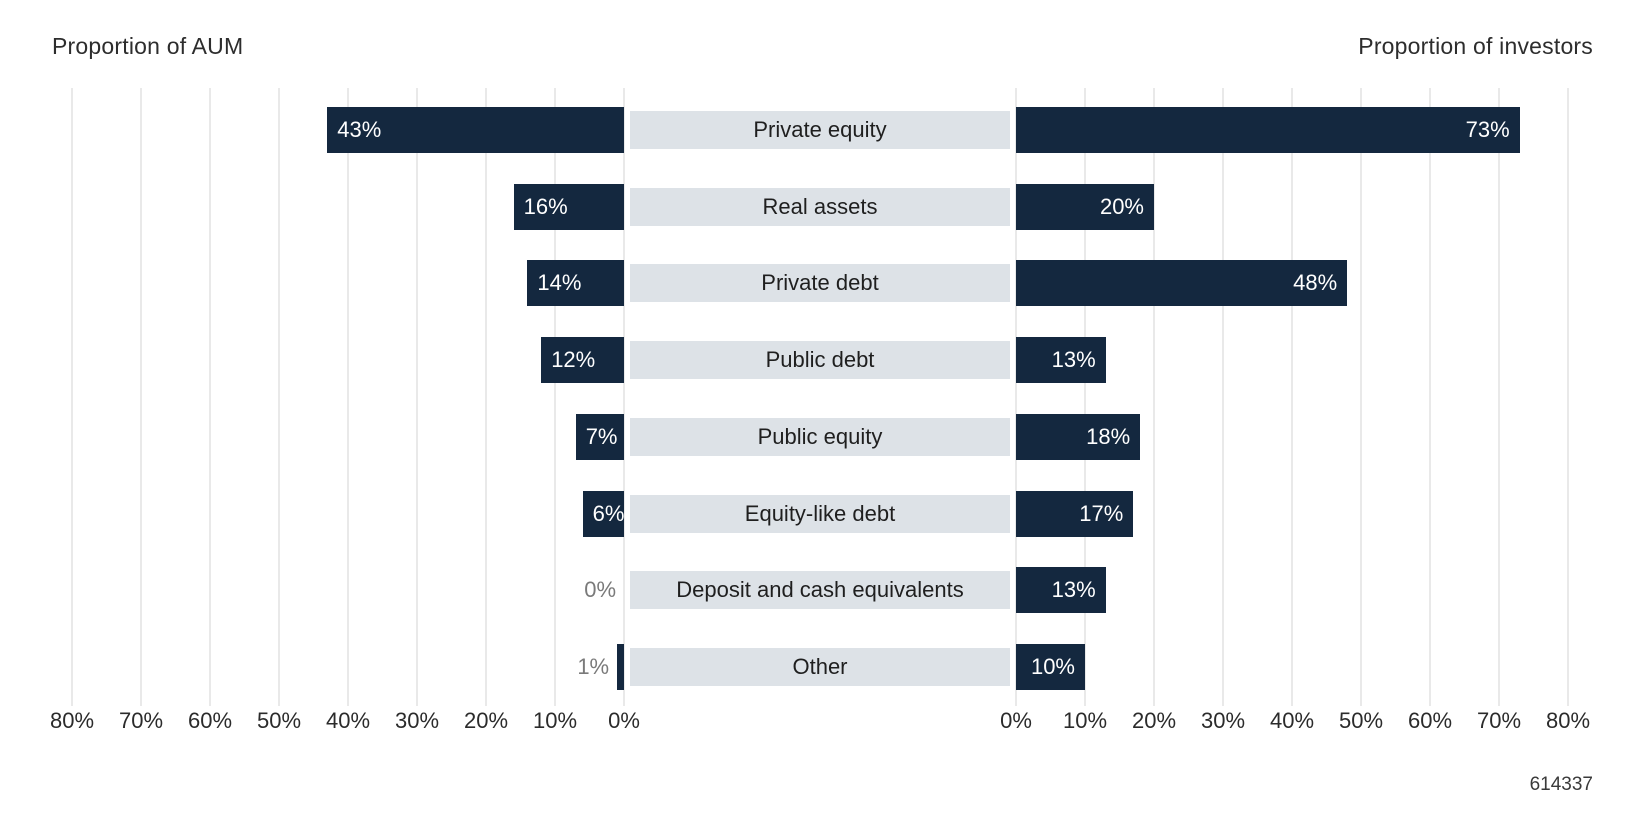 Image resolution: width=1648 pixels, height=832 pixels. I want to click on bar-value-label: 43%, so click(359, 129).